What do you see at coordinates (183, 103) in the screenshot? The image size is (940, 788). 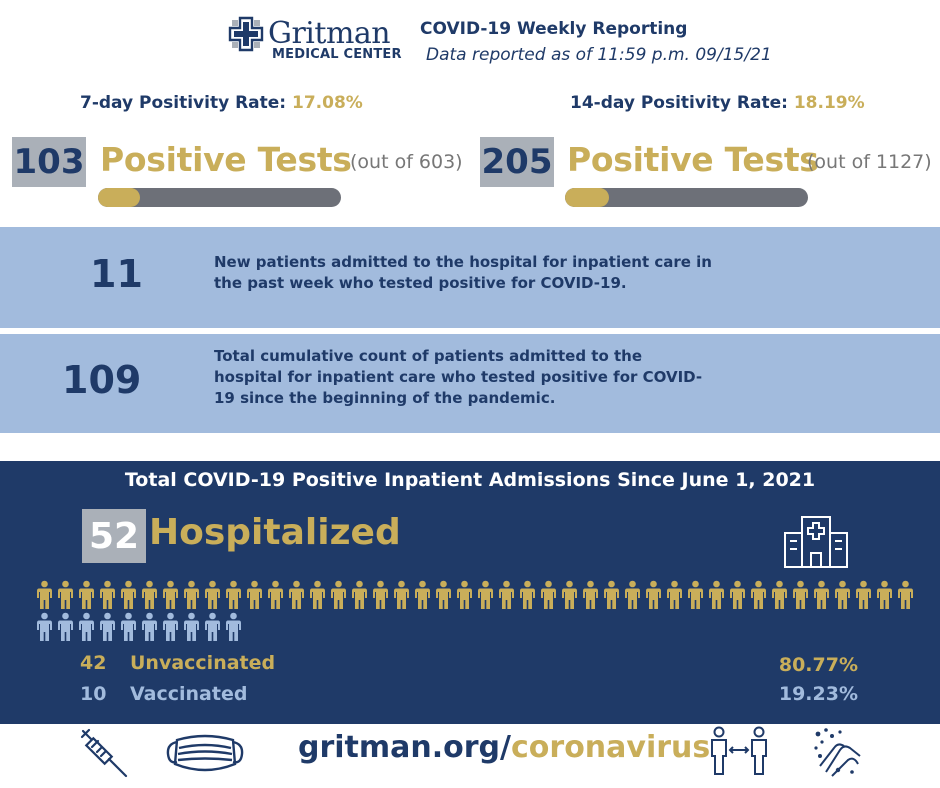 I see `seven-day-rate-label: 7-day Positivity Rate:` at bounding box center [183, 103].